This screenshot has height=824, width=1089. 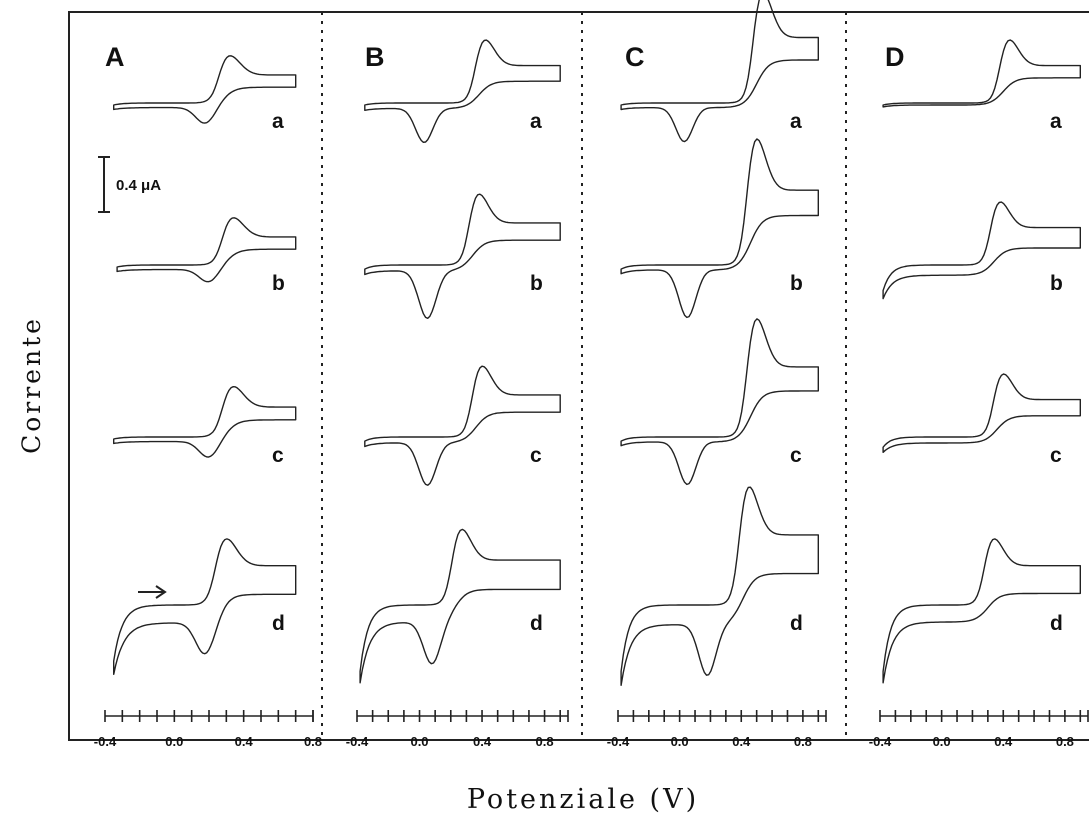 What do you see at coordinates (635, 57) in the screenshot?
I see `panel-label: C` at bounding box center [635, 57].